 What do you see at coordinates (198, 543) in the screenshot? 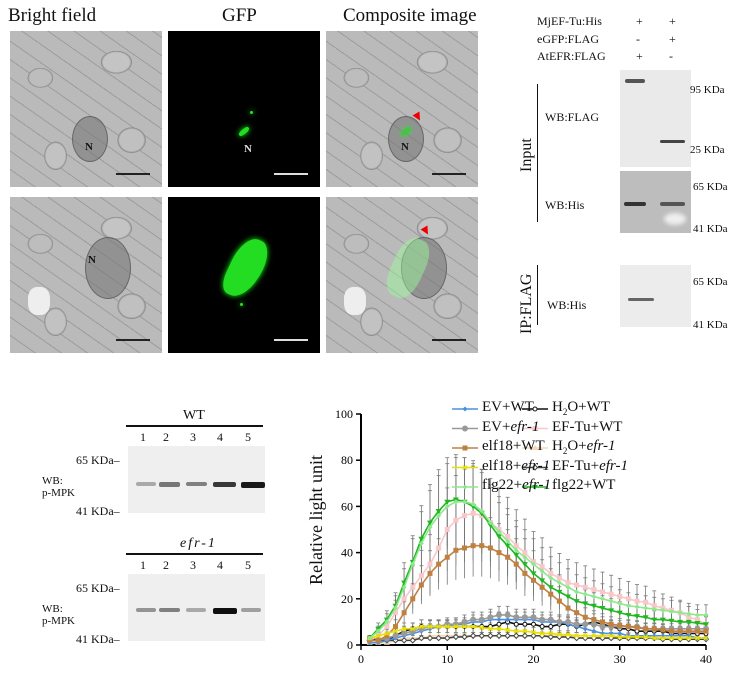
I see `blot-title: efr-1` at bounding box center [198, 543].